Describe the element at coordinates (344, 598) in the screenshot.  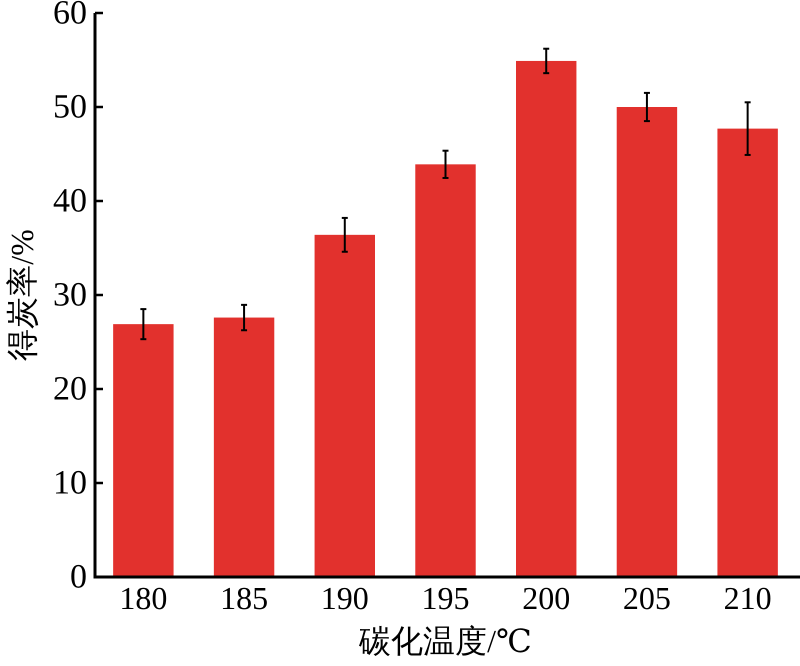
I see `x-tick-label: 190` at that location.